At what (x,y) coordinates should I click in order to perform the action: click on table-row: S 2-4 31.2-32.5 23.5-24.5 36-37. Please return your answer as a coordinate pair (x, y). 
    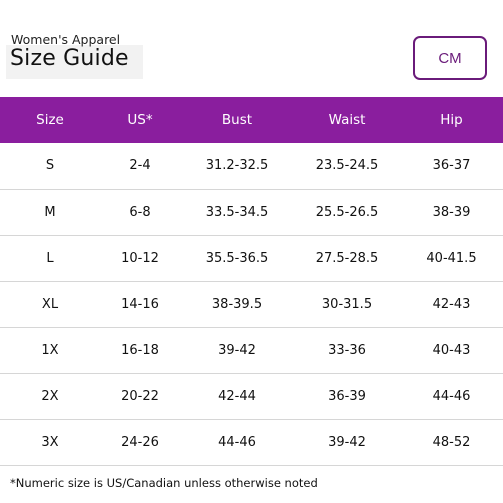
    Looking at the image, I should click on (251, 166).